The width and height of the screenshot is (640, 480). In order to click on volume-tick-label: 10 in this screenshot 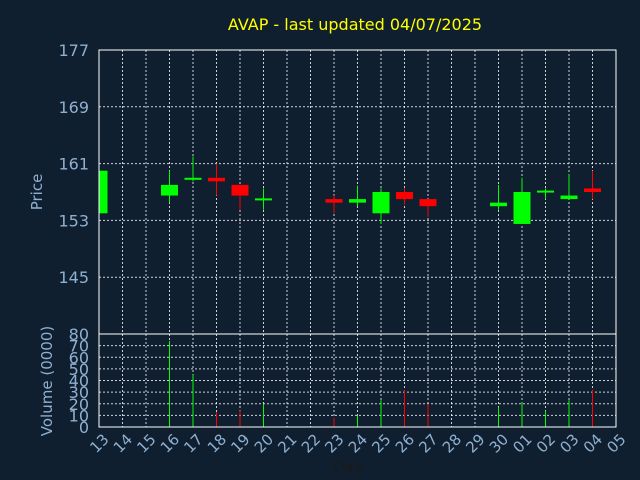, I will do `click(79, 415)`.